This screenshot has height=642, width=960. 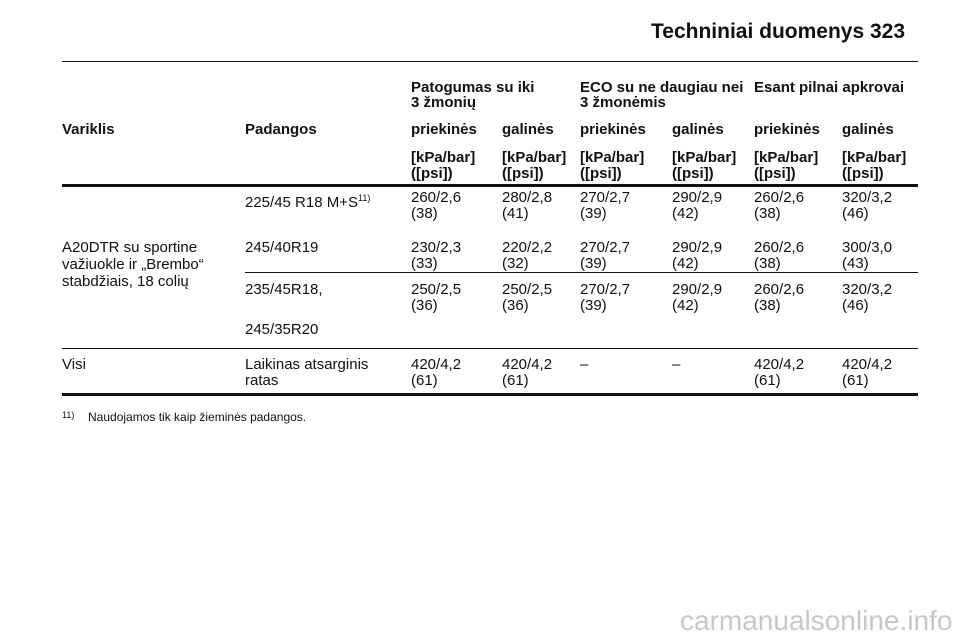 What do you see at coordinates (436, 247) in the screenshot?
I see `pressure-cell: 230/2,3` at bounding box center [436, 247].